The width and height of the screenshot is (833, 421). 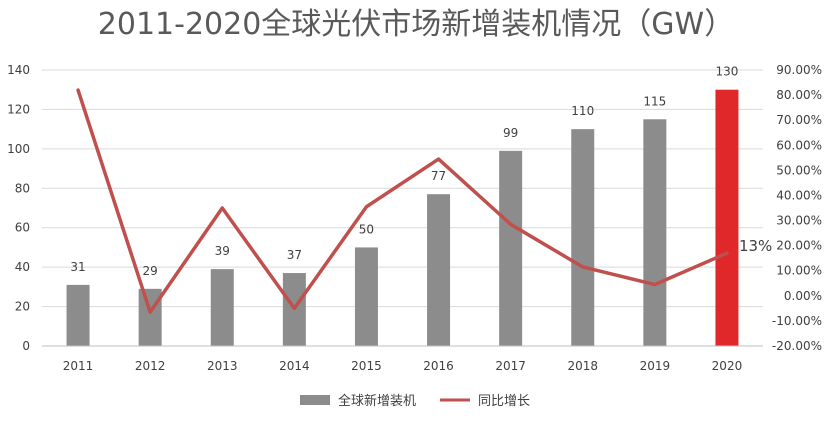 What do you see at coordinates (438, 366) in the screenshot?
I see `x-tick-label: 2016` at bounding box center [438, 366].